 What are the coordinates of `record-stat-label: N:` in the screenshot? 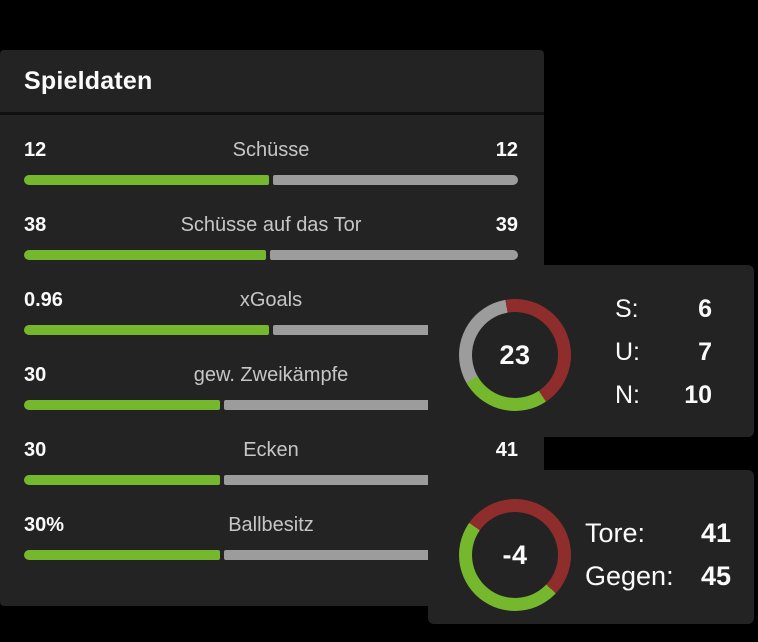 It's located at (627, 395).